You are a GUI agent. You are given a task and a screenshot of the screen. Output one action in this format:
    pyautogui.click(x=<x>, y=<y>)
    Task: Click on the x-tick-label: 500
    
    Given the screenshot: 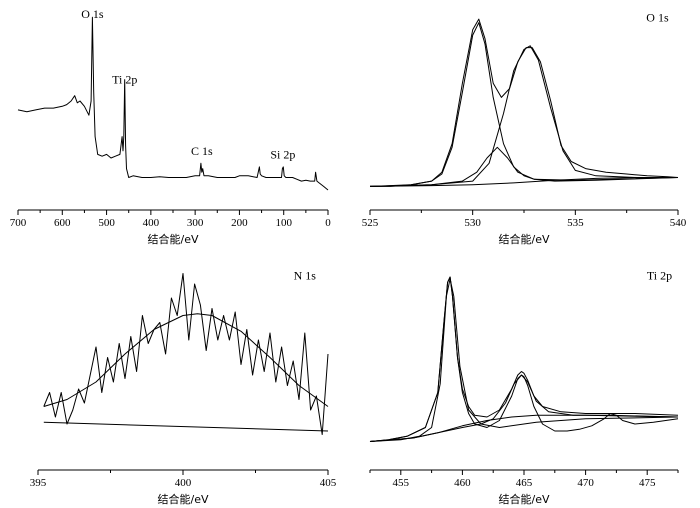 What is the action you would take?
    pyautogui.click(x=106, y=223)
    